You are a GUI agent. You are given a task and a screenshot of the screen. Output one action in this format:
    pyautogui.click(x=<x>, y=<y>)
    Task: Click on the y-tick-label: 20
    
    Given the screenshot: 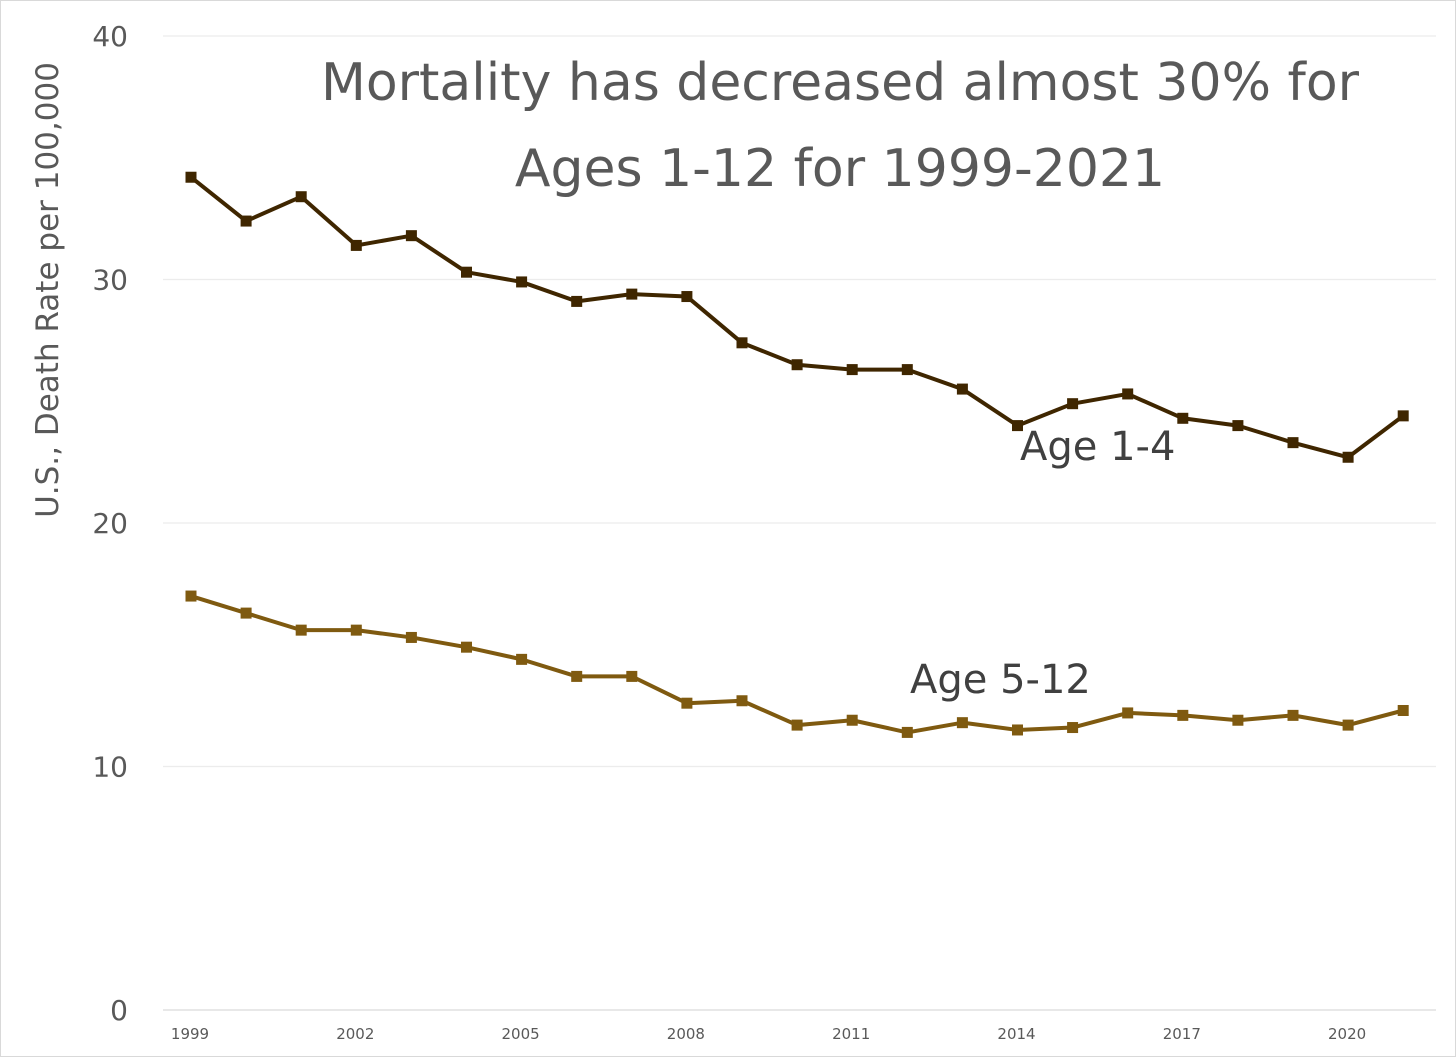 What is the action you would take?
    pyautogui.click(x=110, y=523)
    